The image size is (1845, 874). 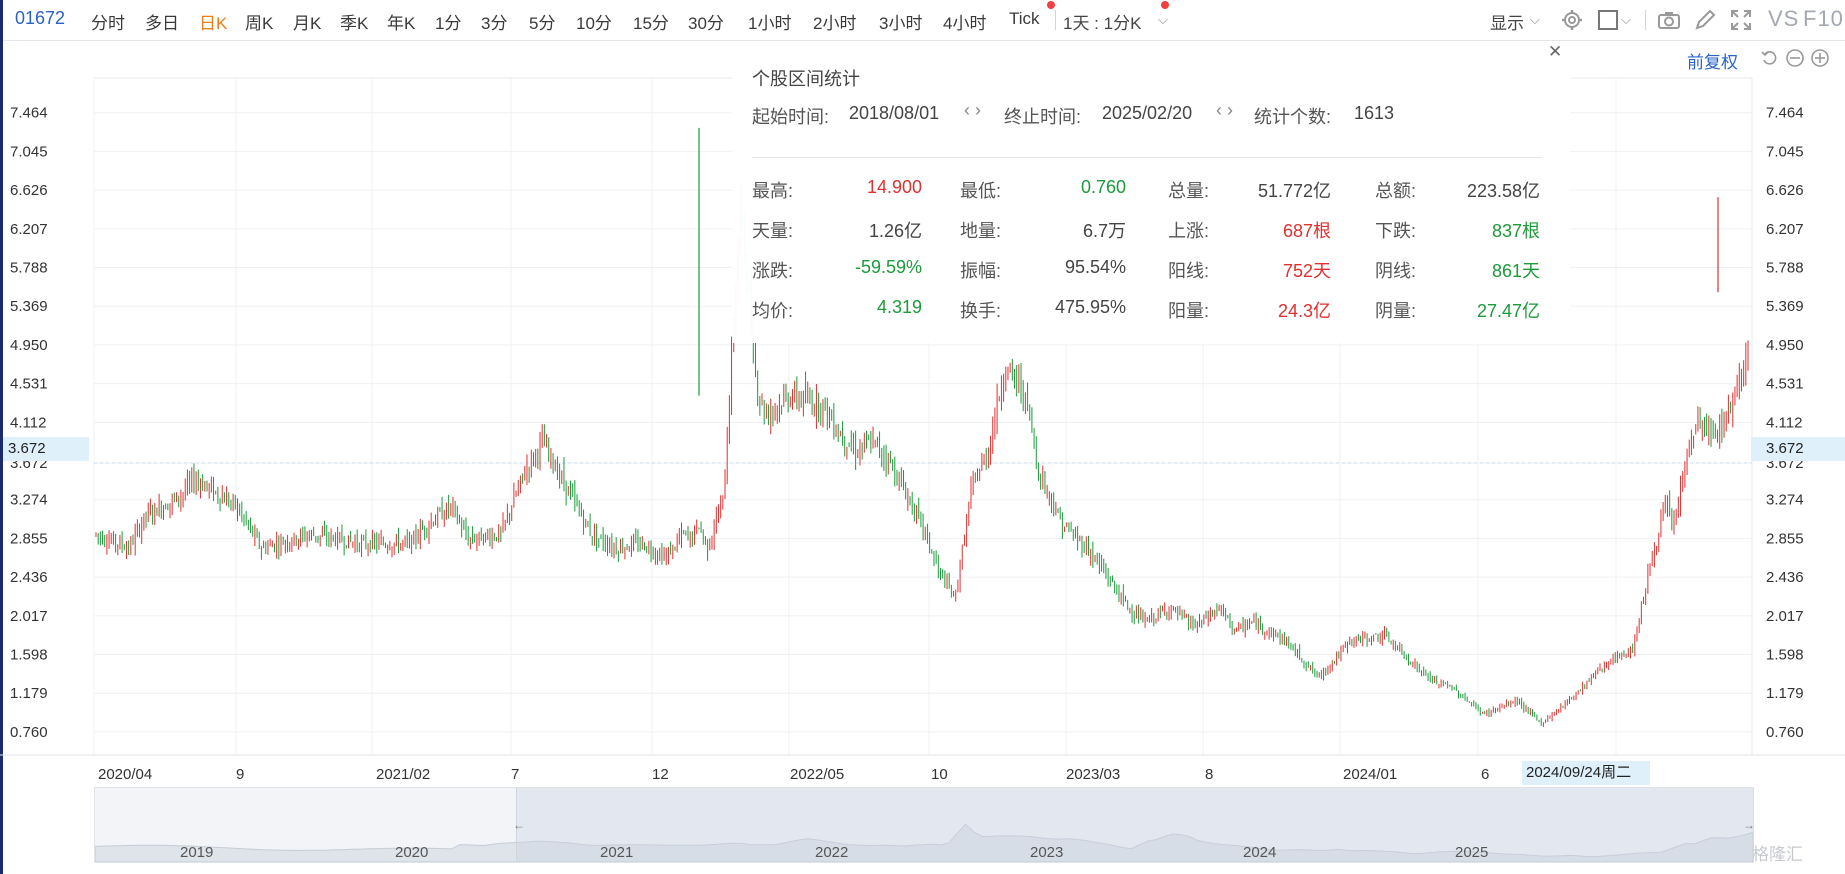 What do you see at coordinates (770, 23) in the screenshot?
I see `period-tab: 1小时` at bounding box center [770, 23].